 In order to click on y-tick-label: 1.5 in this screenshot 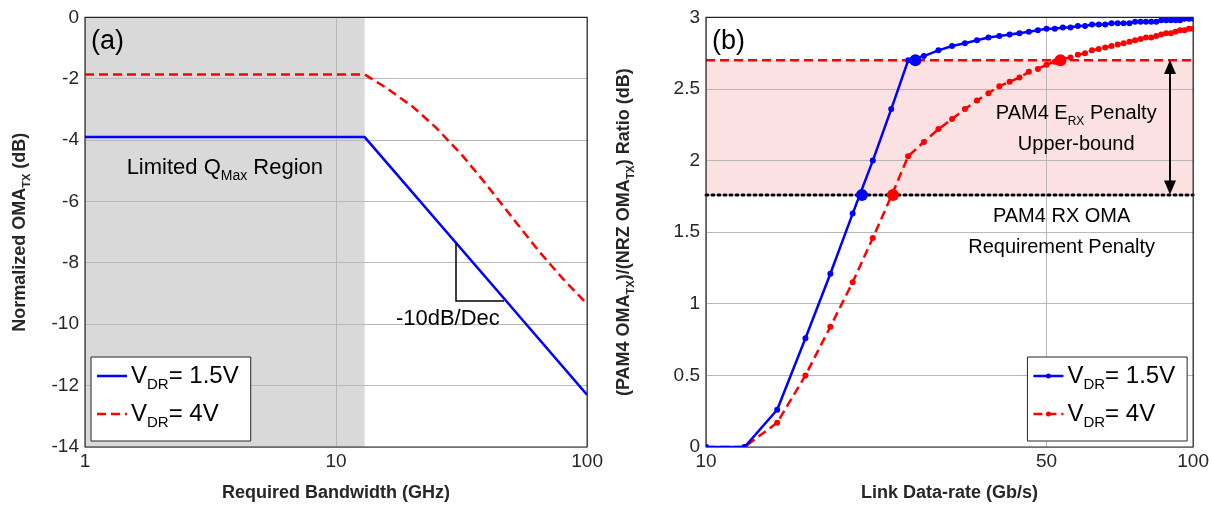, I will do `click(686, 231)`.